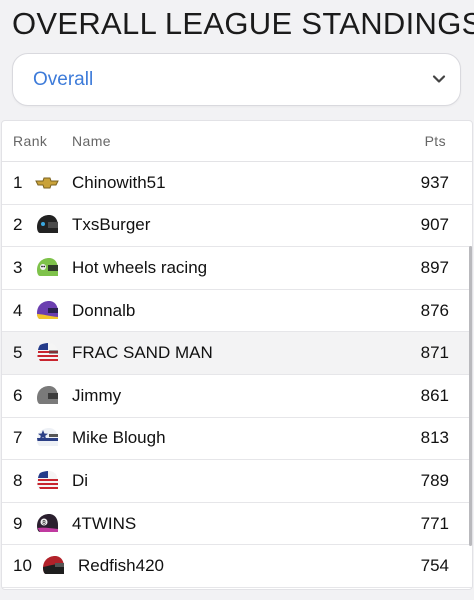 The image size is (474, 600). What do you see at coordinates (119, 182) in the screenshot?
I see `row-name: Chinowith51` at bounding box center [119, 182].